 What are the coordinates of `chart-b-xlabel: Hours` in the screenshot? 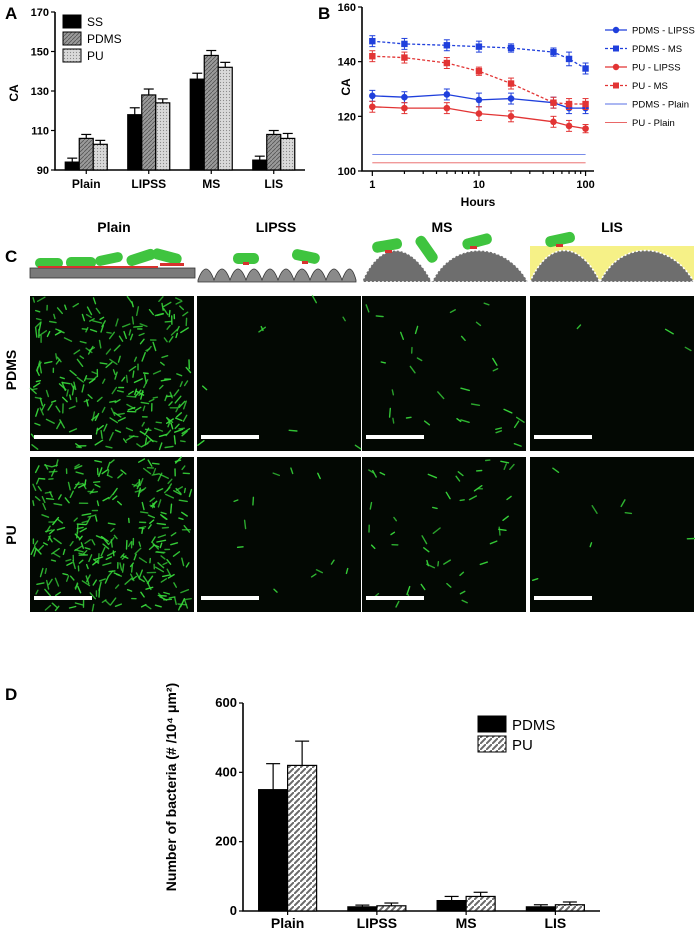 It's located at (478, 202).